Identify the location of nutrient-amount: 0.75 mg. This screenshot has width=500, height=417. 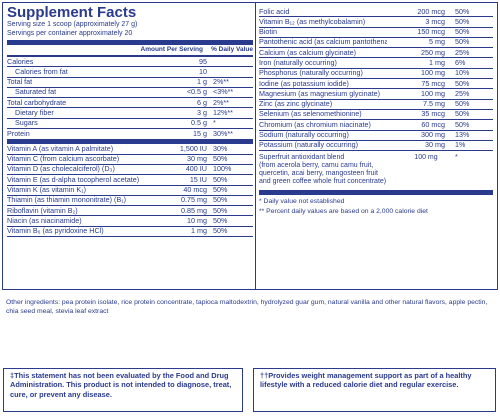
(194, 200).